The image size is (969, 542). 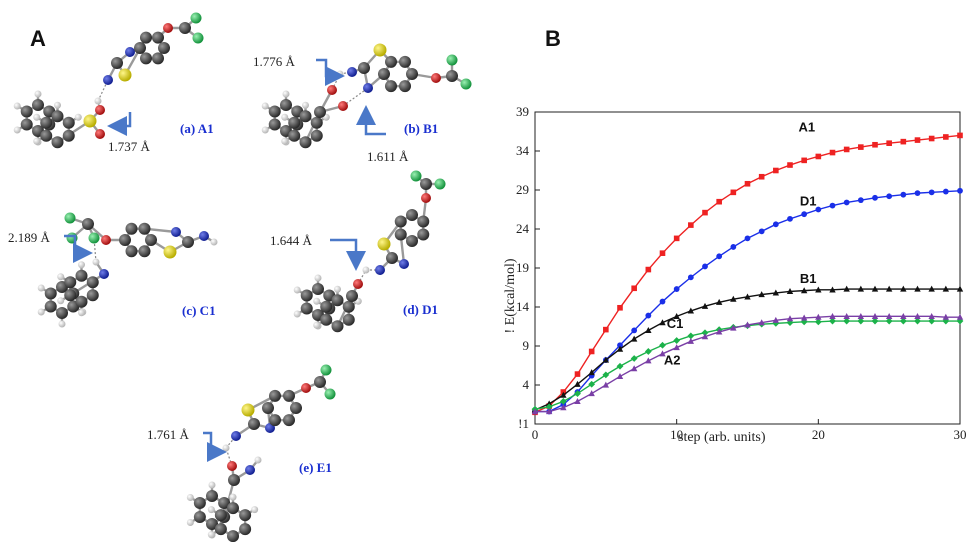 I want to click on x-tick-label: 0, so click(x=535, y=434).